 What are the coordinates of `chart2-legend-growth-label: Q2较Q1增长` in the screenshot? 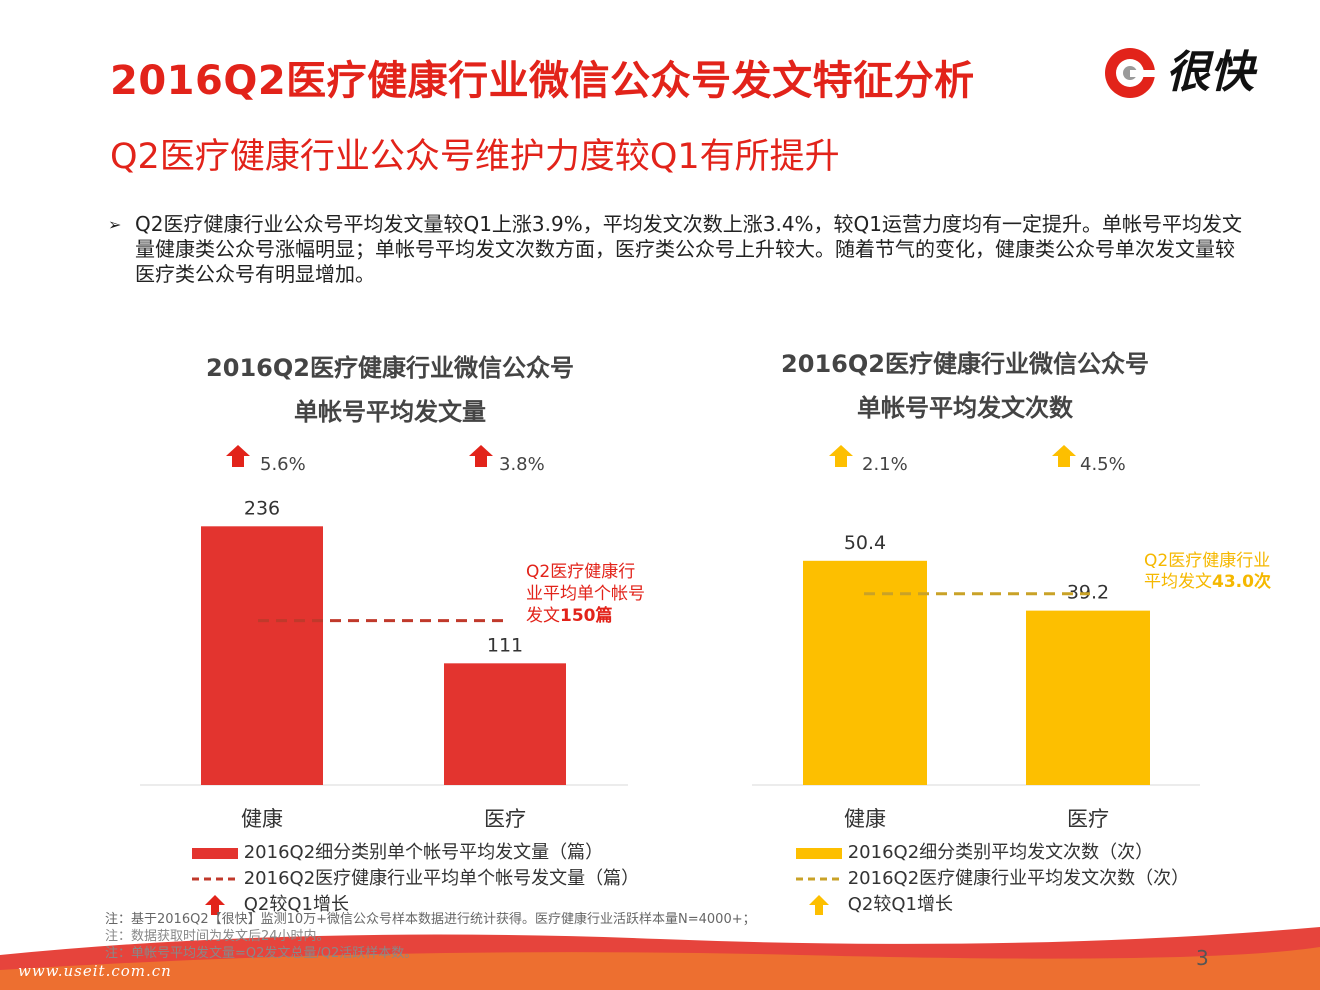 It's located at (900, 904).